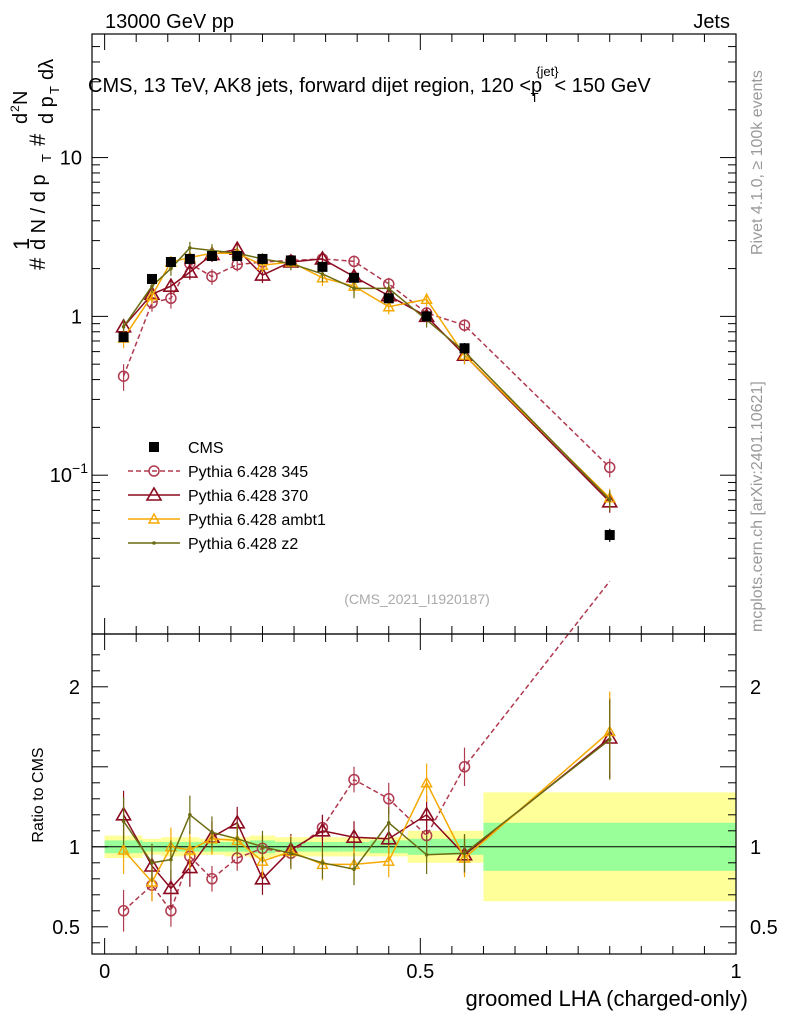 This screenshot has height=1024, width=786. Describe the element at coordinates (21, 98) in the screenshot. I see `ylabel-N: N` at that location.